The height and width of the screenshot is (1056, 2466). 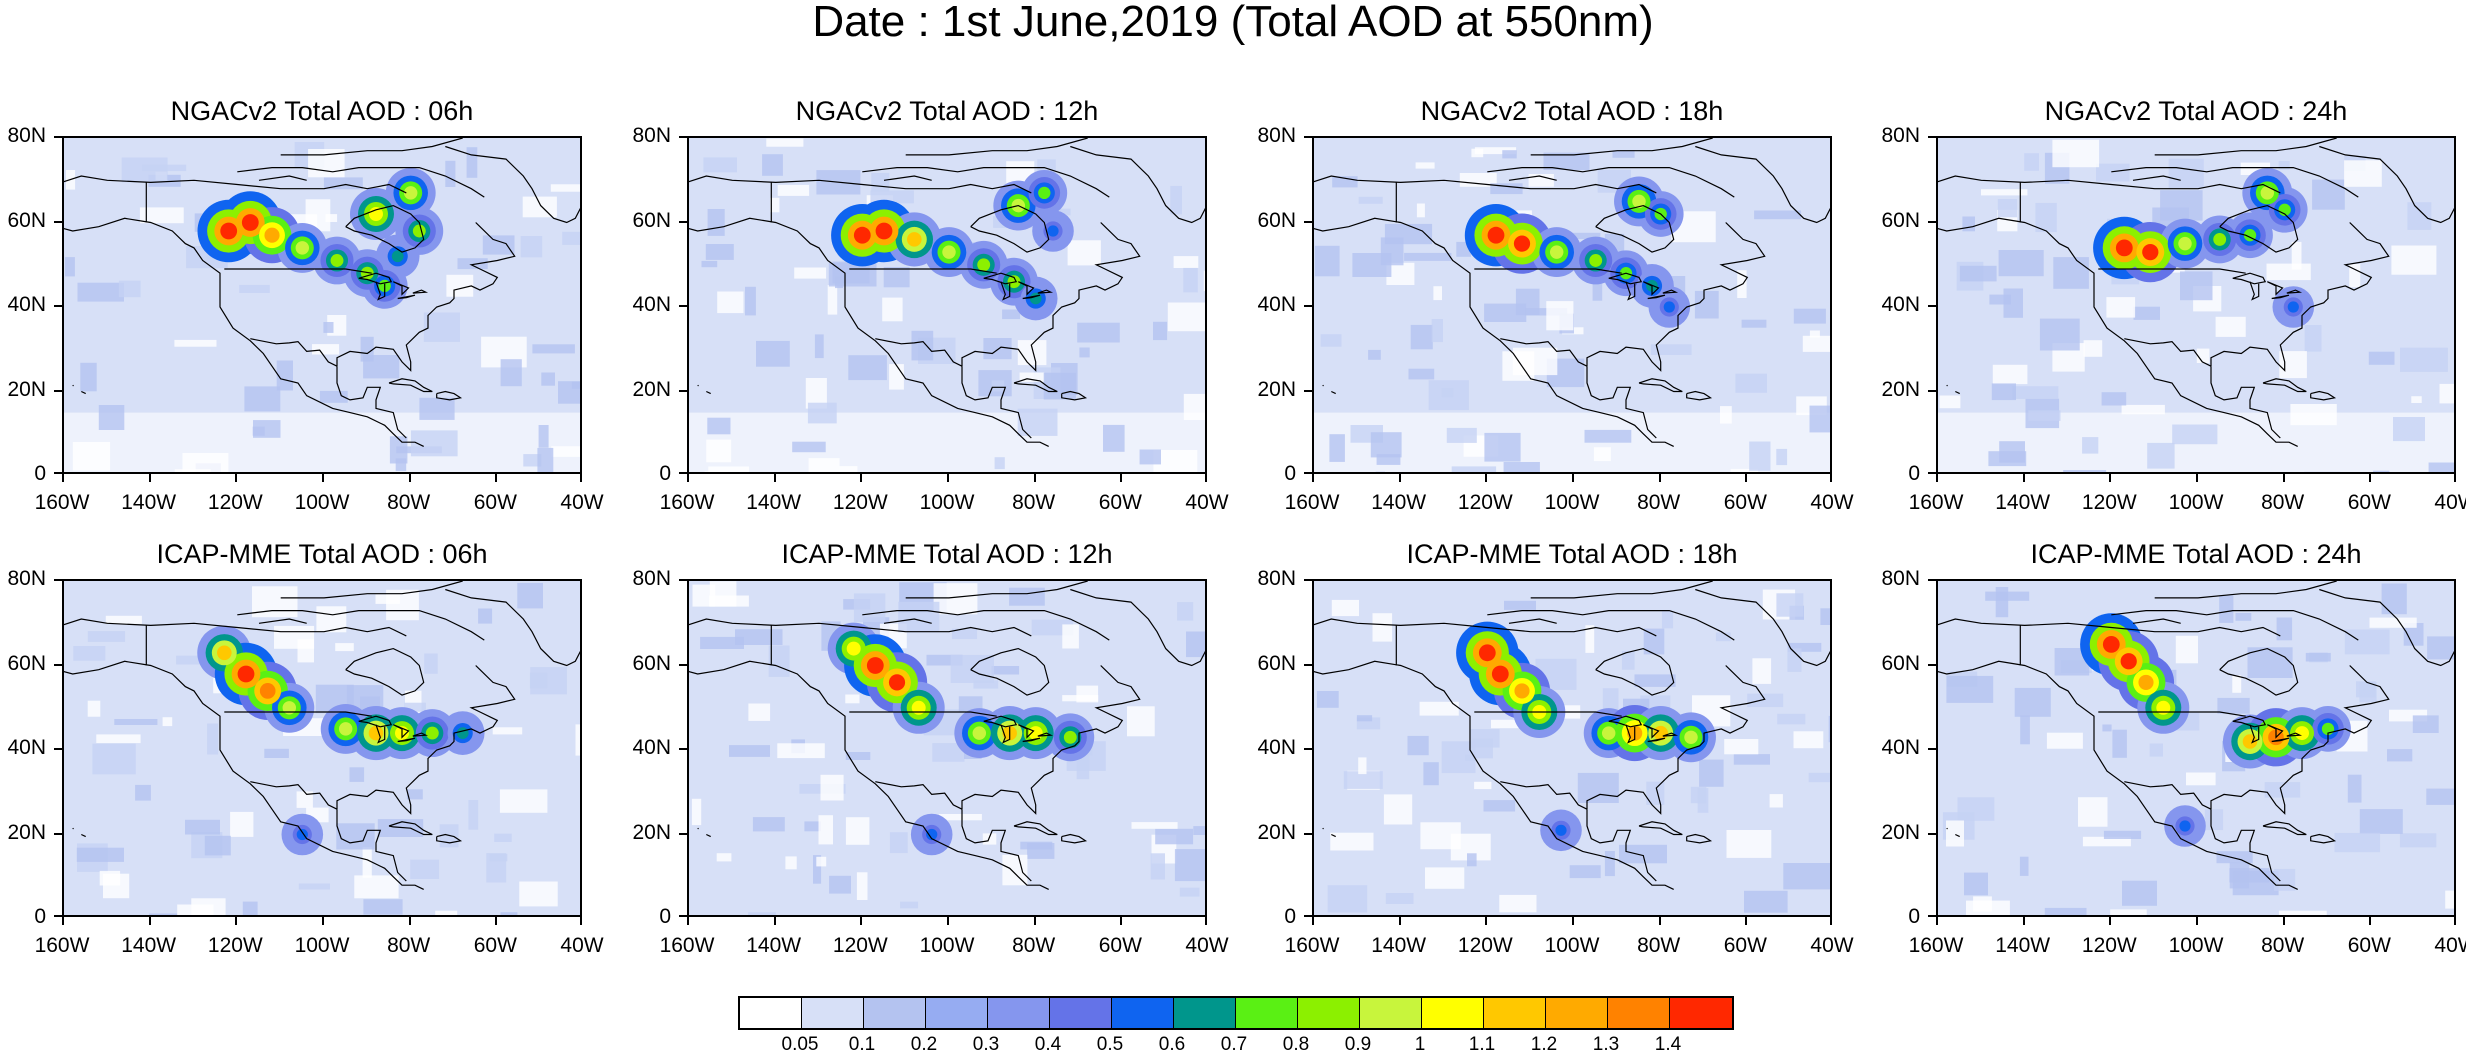 I want to click on aod-map-svg, so click(x=2196, y=749).